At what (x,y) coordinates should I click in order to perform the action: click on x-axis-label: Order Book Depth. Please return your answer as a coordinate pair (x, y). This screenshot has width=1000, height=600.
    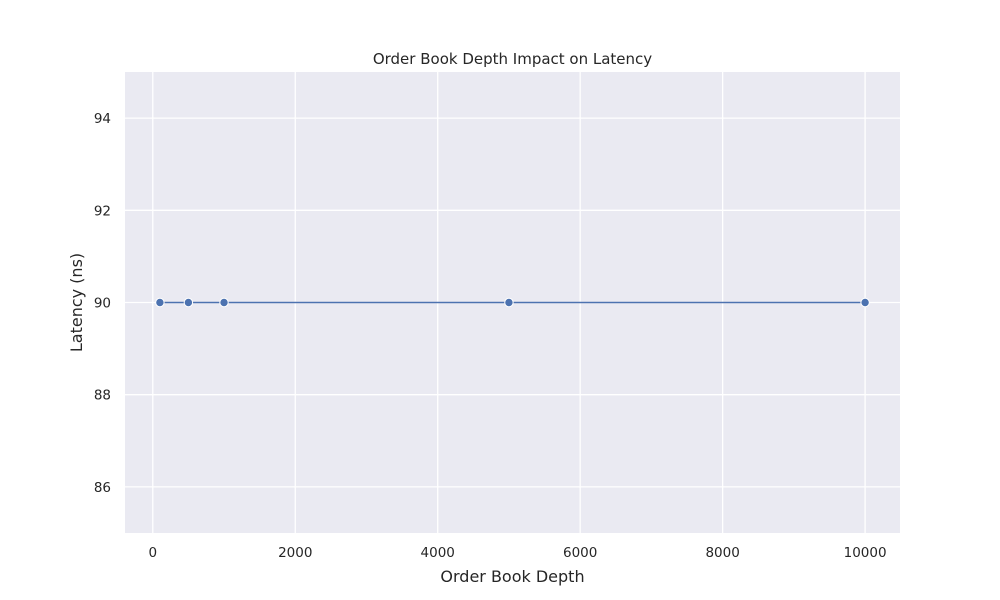
    Looking at the image, I should click on (512, 576).